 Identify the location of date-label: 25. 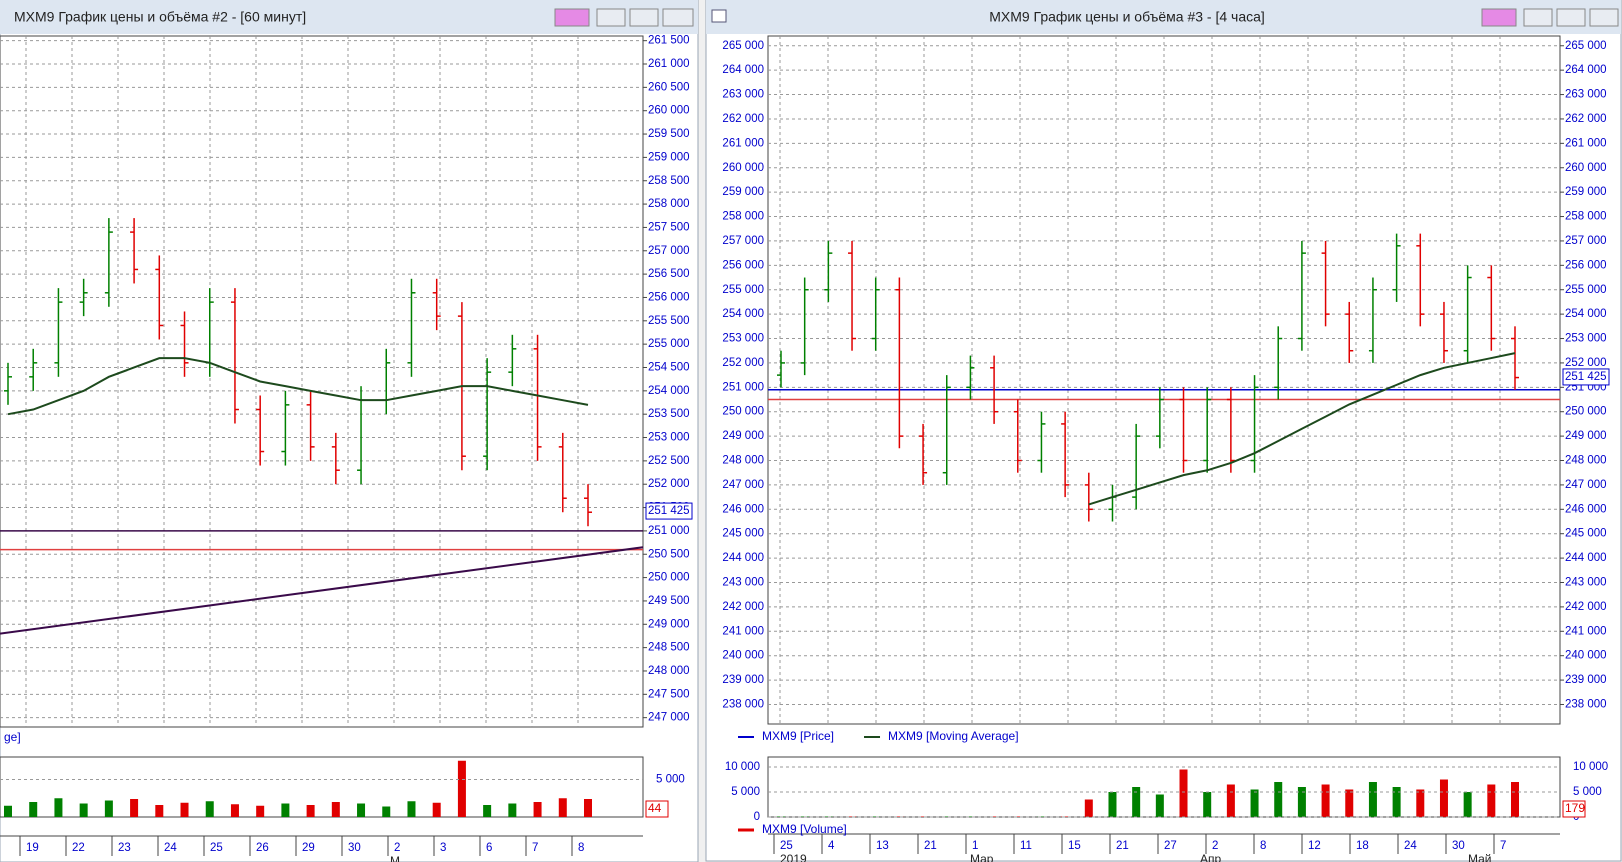
(216, 848).